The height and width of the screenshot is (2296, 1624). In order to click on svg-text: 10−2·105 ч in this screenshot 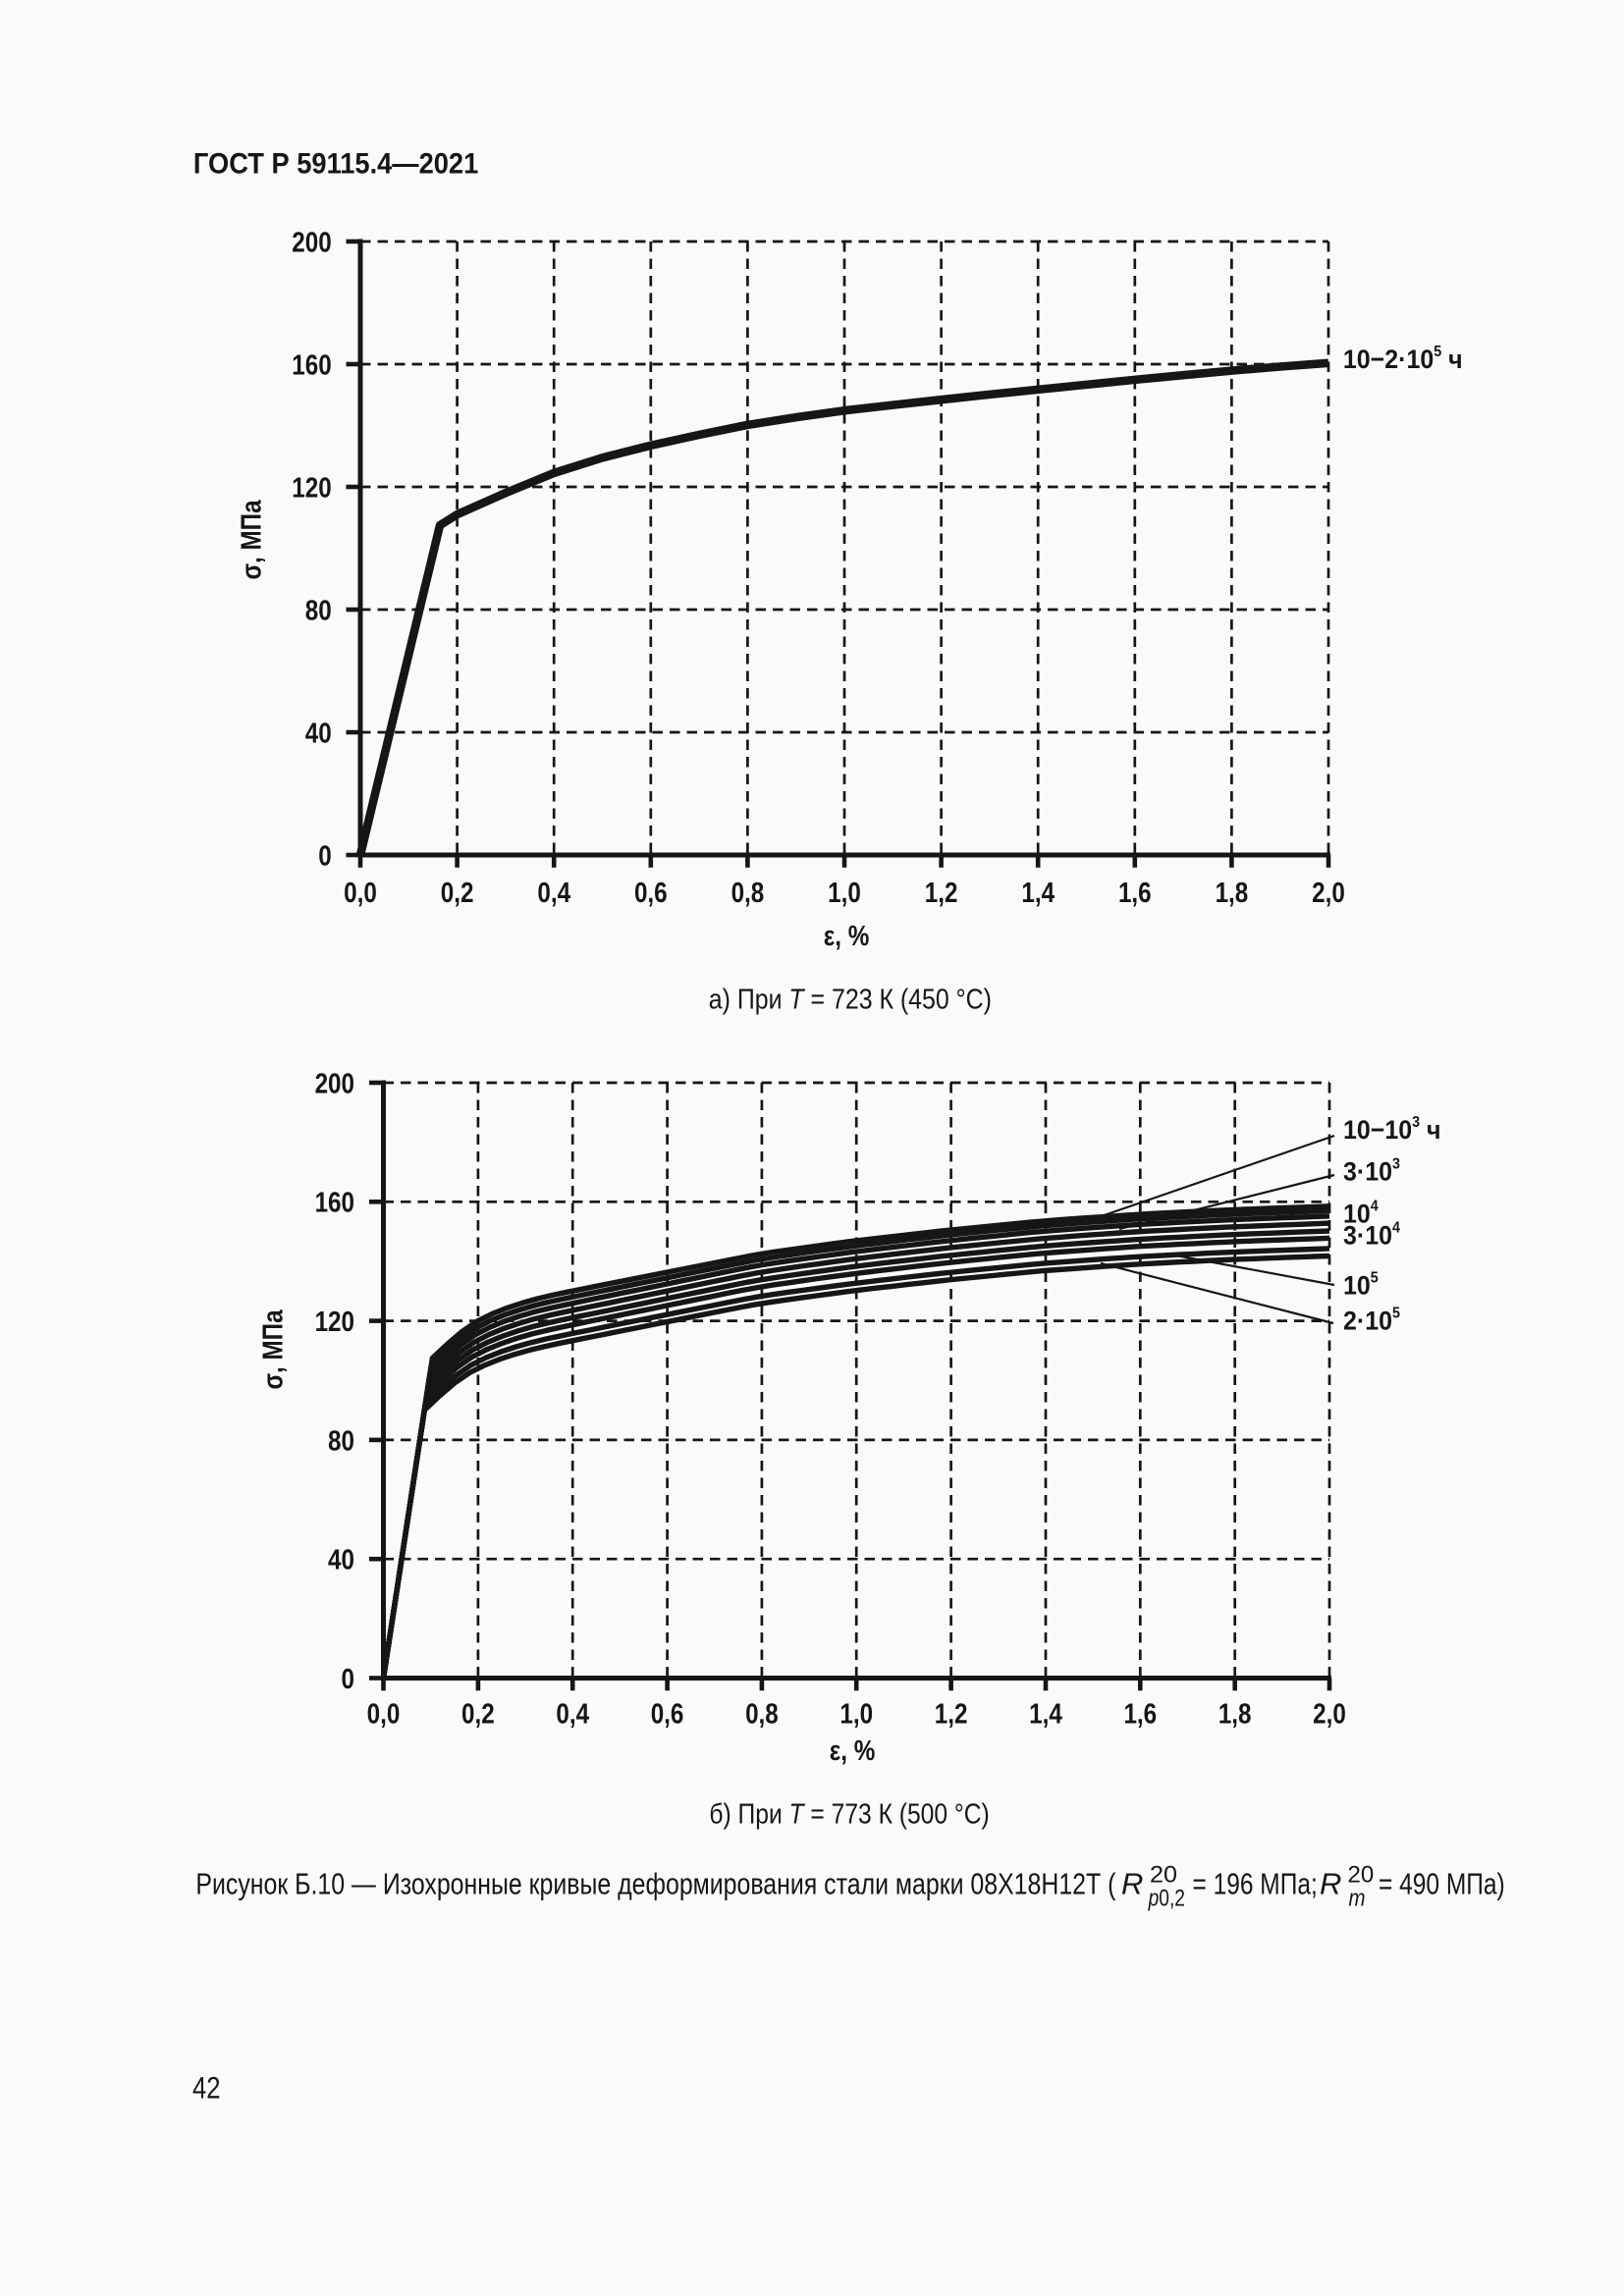, I will do `click(1403, 360)`.